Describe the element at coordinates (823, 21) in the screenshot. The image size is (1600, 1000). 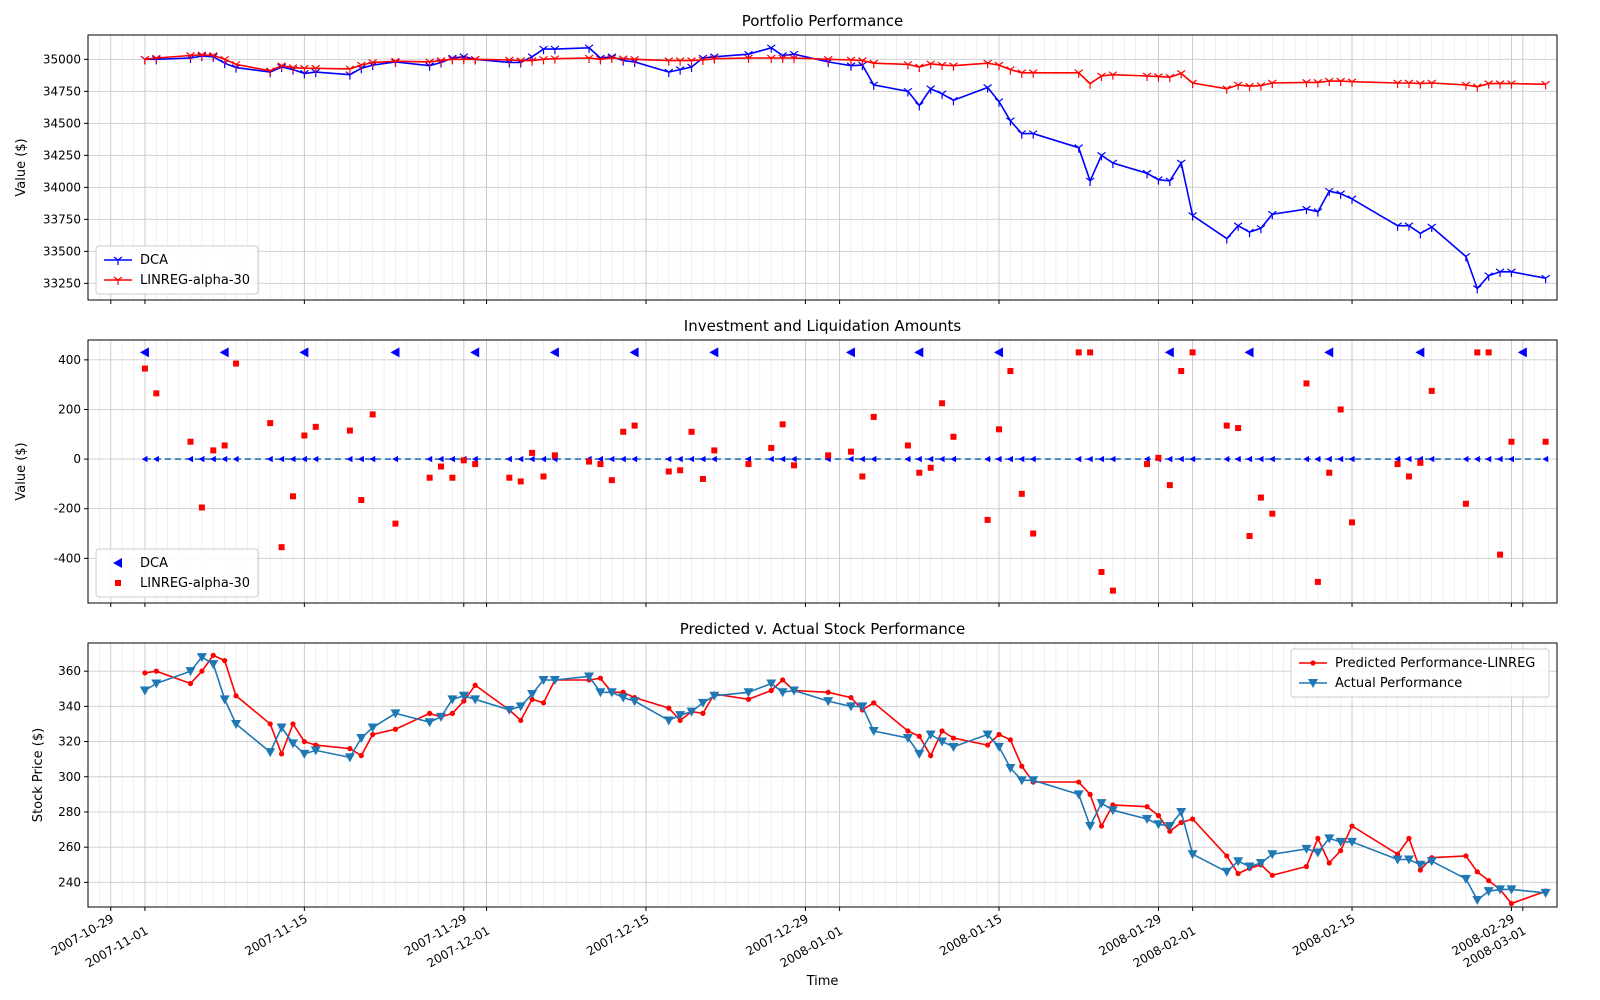
I see `chart-title: Portfolio Performance` at that location.